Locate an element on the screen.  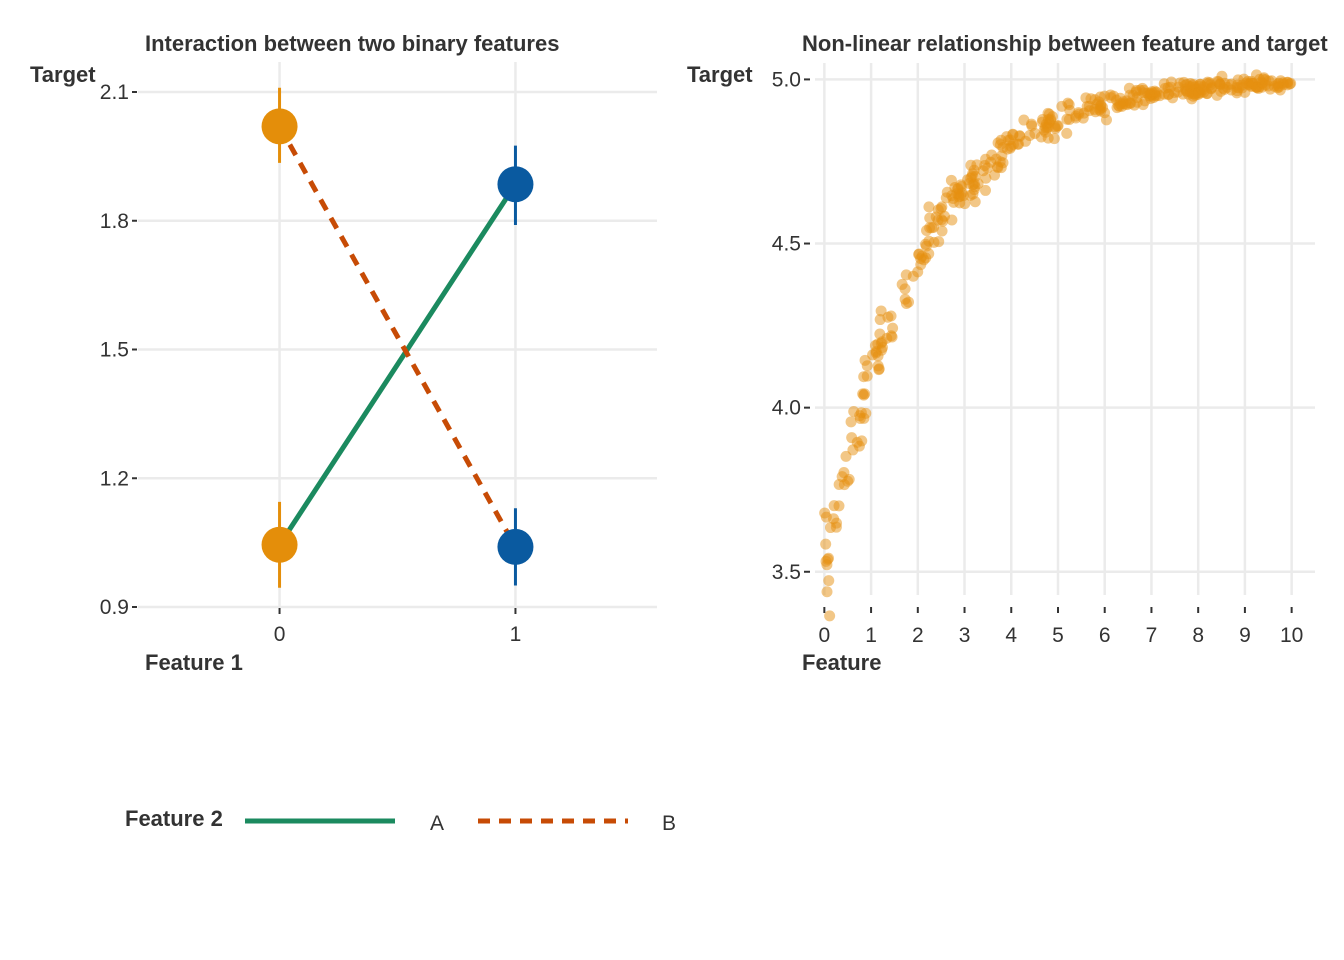
chart2-y-tick-label: 4.5 is located at coordinates (786, 244).